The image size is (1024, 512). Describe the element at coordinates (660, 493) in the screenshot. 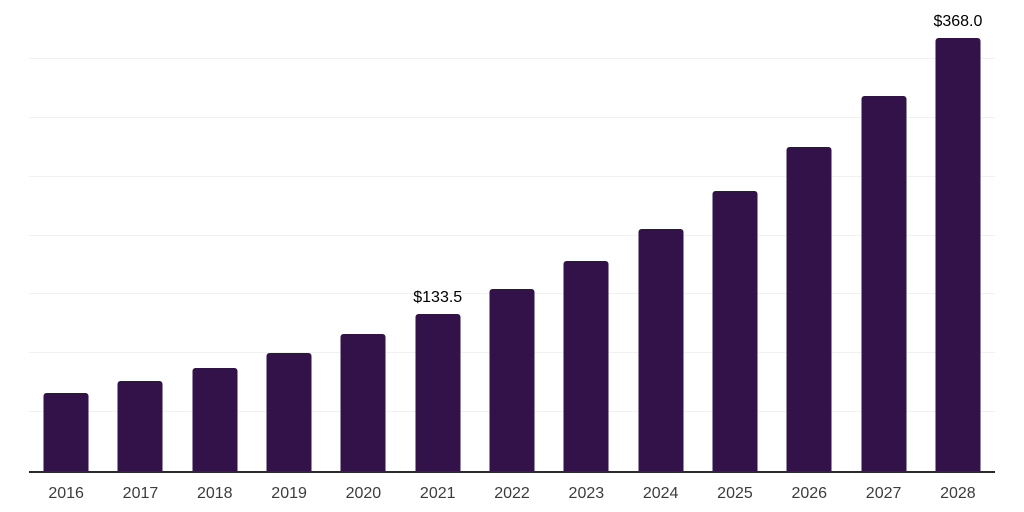

I see `x-tick-2024: 2024` at that location.